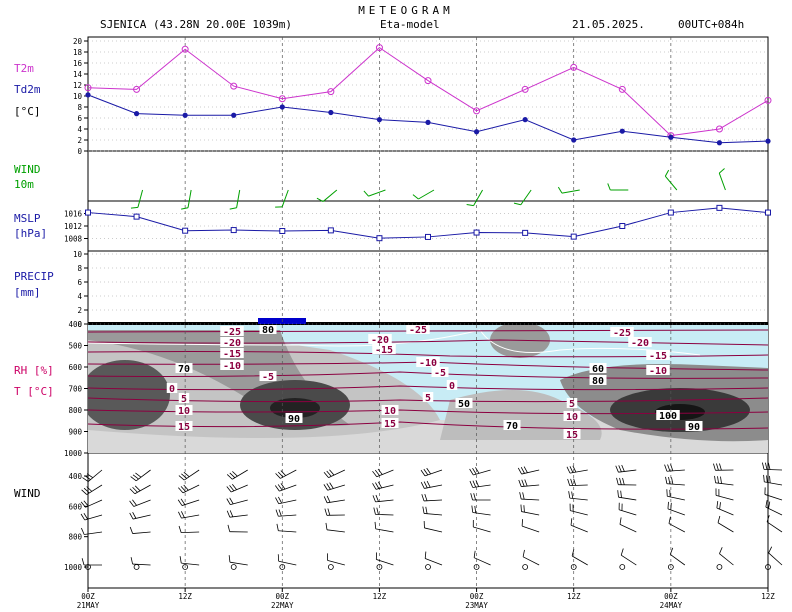 This screenshot has width=792, height=612. What do you see at coordinates (476, 605) in the screenshot?
I see `day-label: 23MAY` at bounding box center [476, 605].